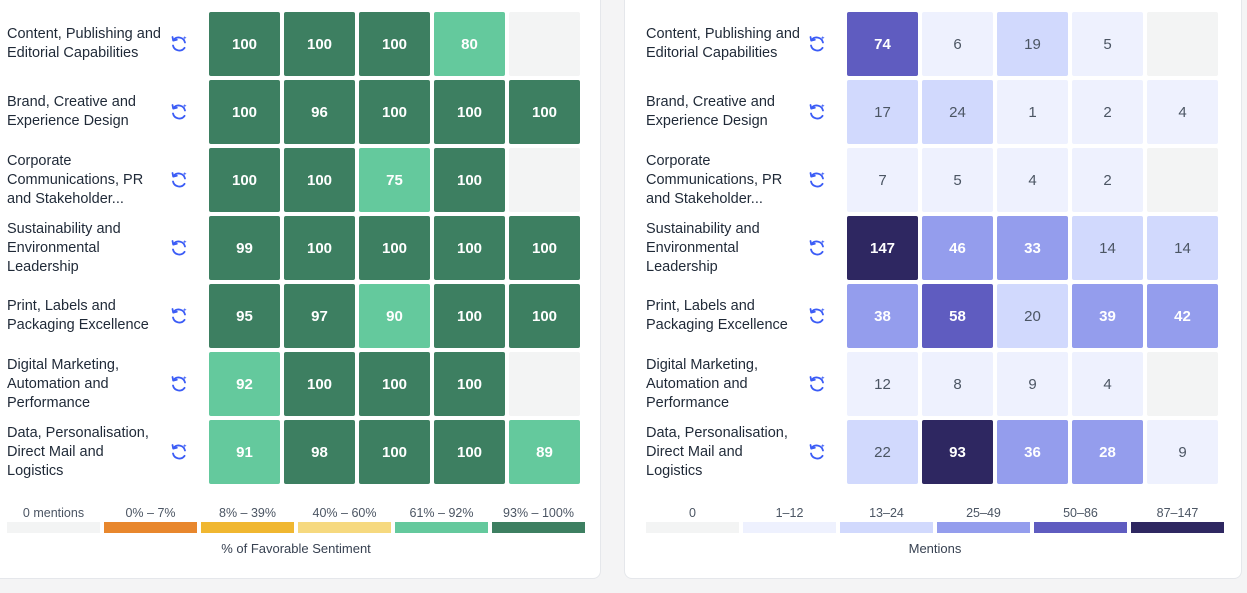  I want to click on heatmap-cell: 97, so click(319, 316).